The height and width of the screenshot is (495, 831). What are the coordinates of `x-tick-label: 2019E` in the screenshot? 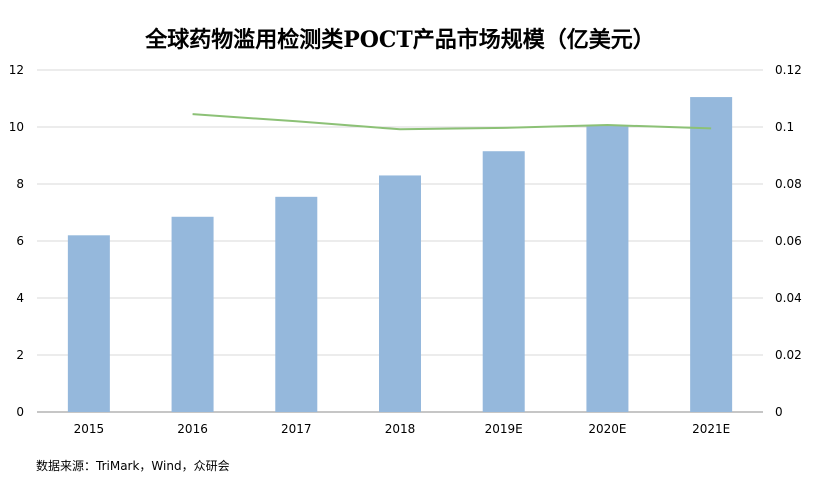 It's located at (504, 429).